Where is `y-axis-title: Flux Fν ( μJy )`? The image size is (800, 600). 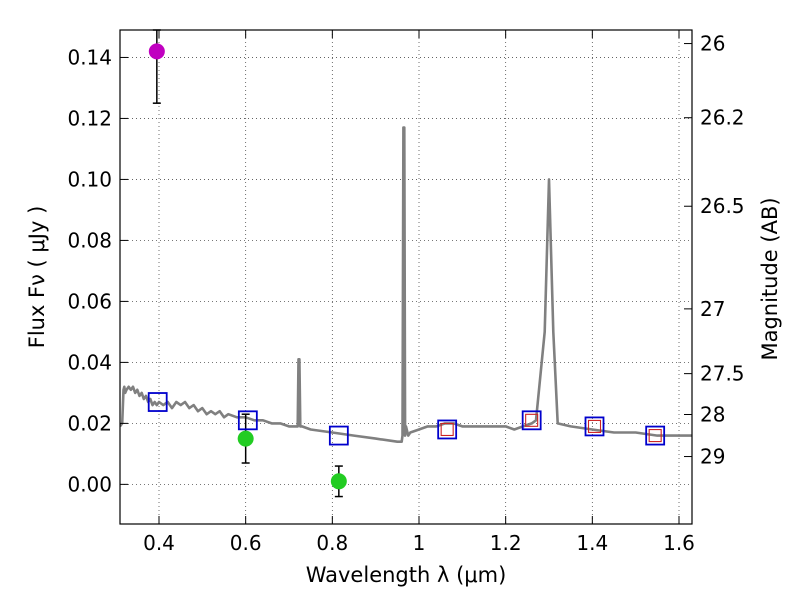
y-axis-title: Flux Fν ( μJy ) is located at coordinates (37, 277).